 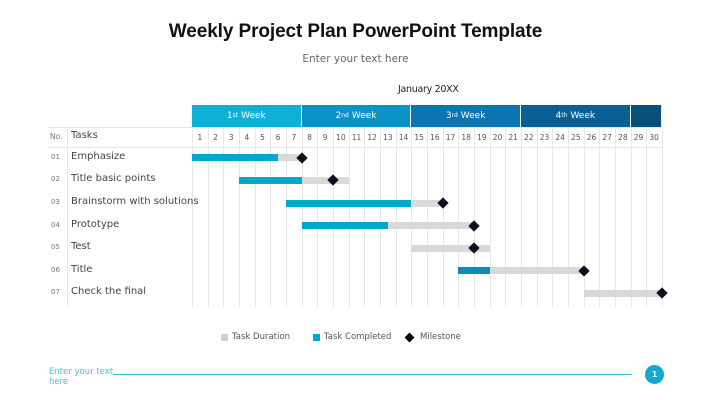 I want to click on day-label: 16, so click(x=435, y=137).